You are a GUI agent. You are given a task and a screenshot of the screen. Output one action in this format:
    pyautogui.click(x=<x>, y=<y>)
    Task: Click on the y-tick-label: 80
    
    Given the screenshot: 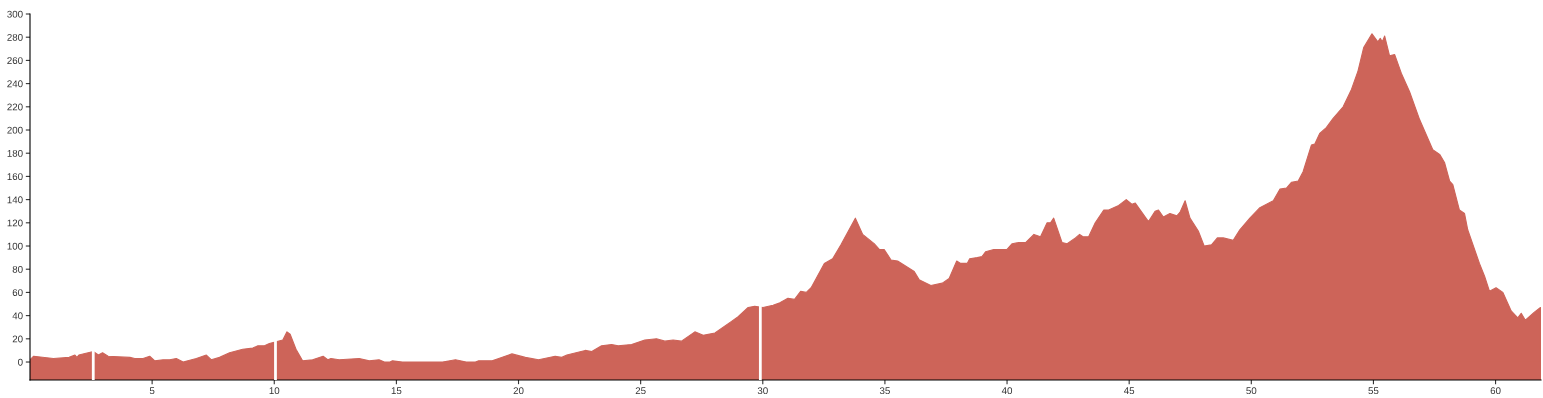 What is the action you would take?
    pyautogui.click(x=17, y=269)
    